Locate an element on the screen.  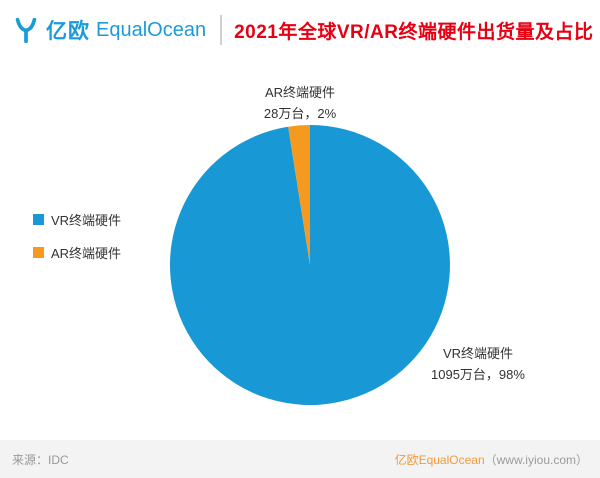
equalocean-logo-icon is located at coordinates (26, 30).